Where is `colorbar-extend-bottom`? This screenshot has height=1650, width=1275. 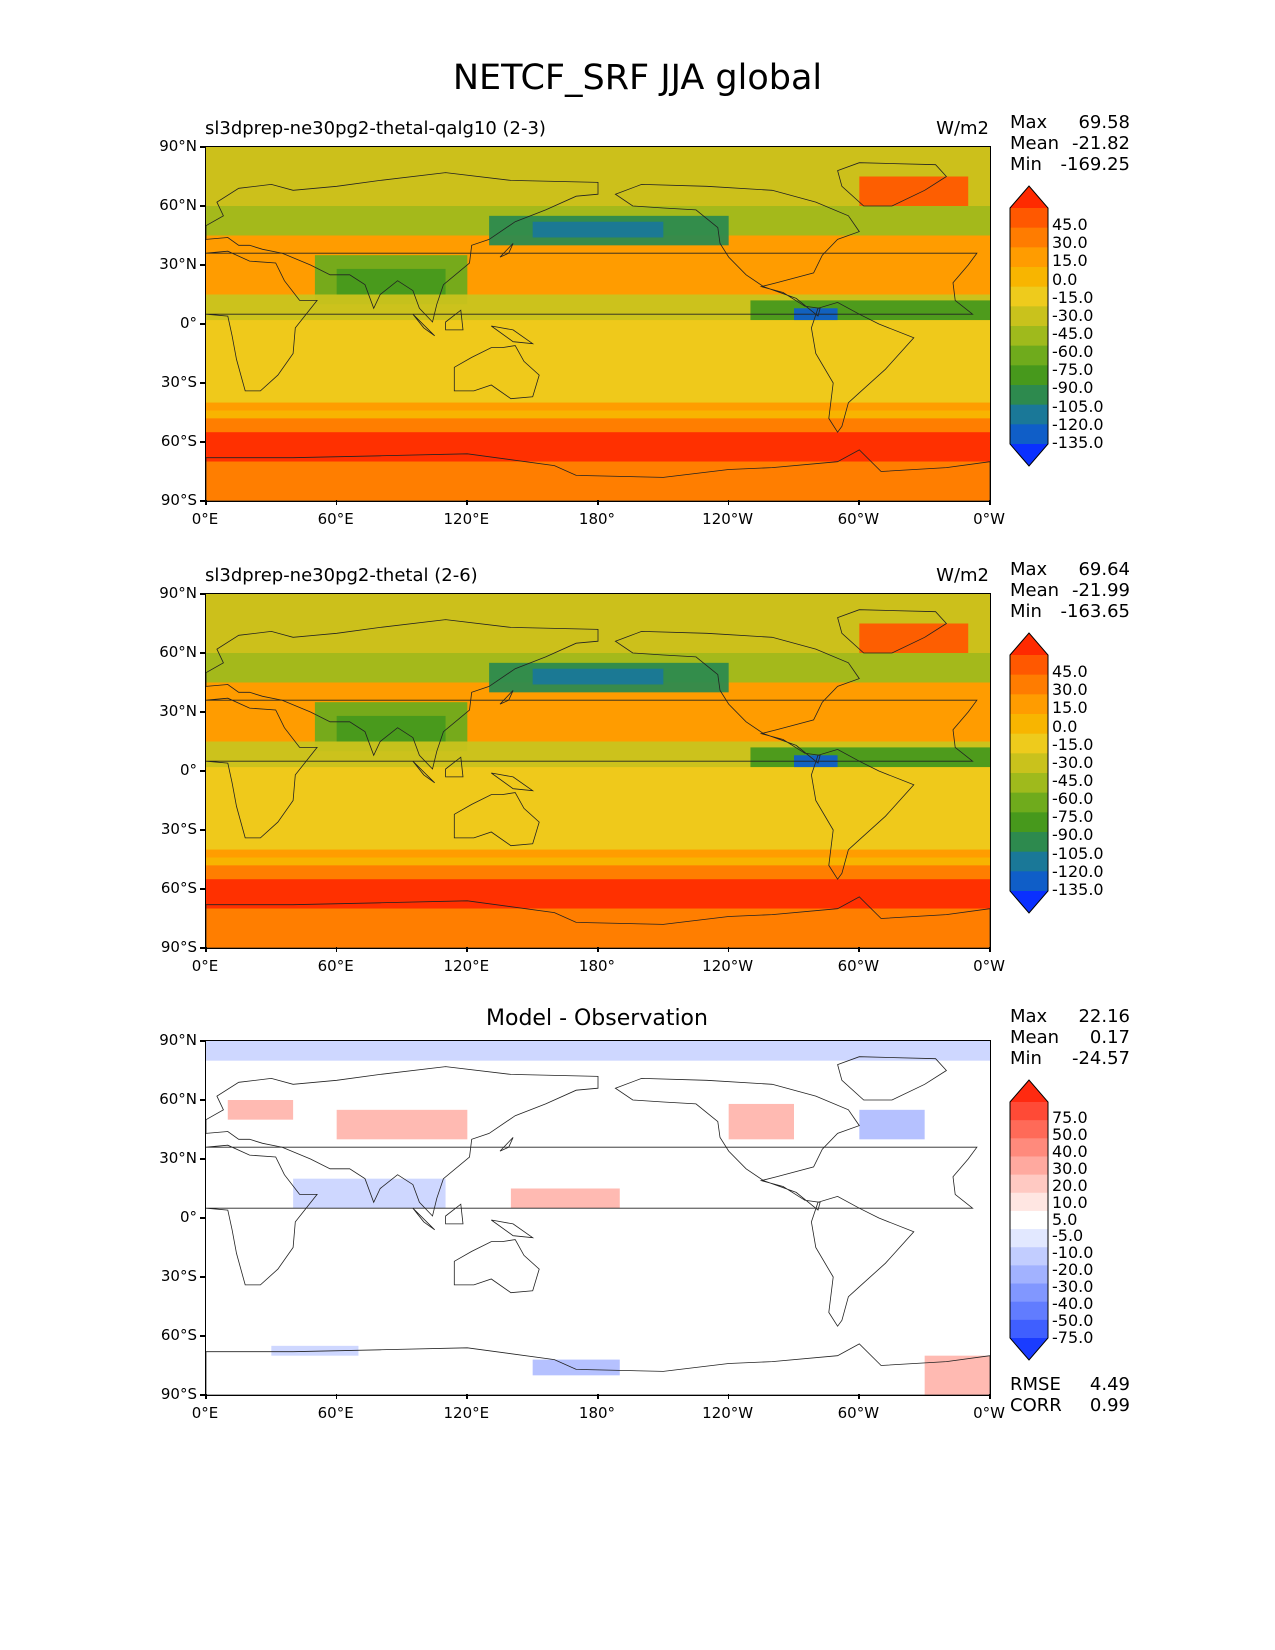
colorbar-extend-bottom is located at coordinates (1029, 1349).